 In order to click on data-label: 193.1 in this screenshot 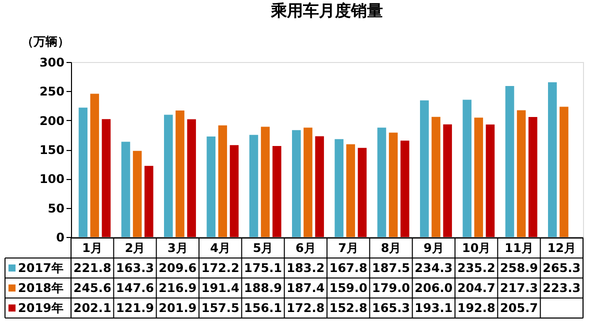, I will do `click(433, 308)`.